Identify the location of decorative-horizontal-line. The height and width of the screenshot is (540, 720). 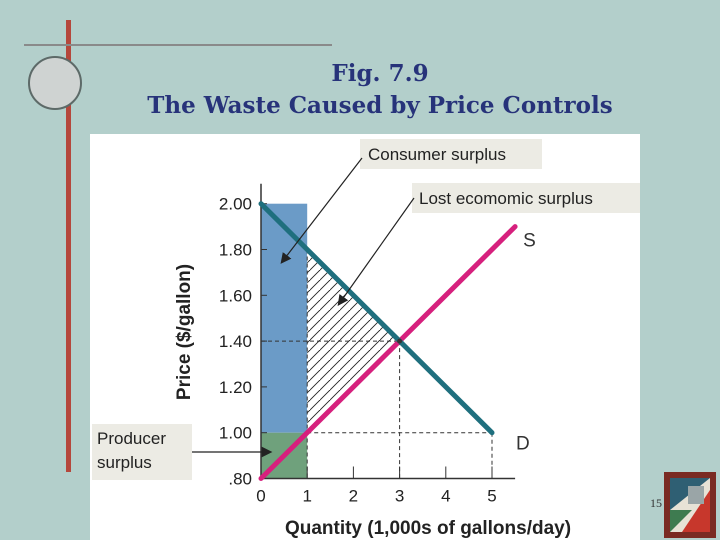
(178, 45).